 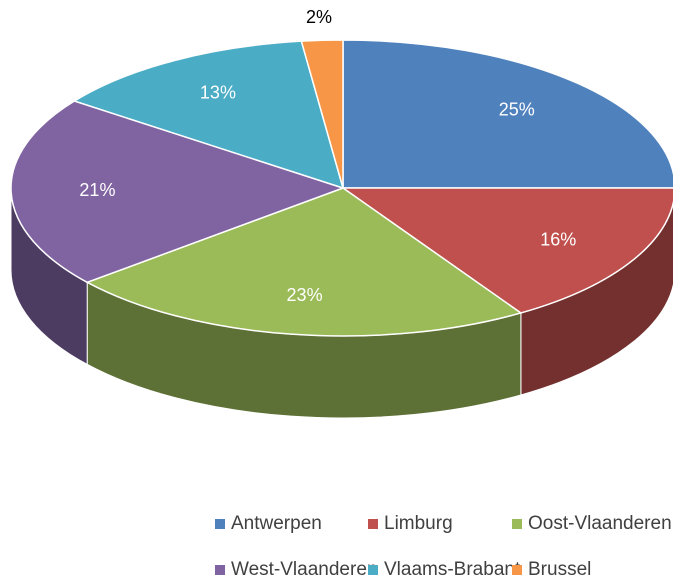 What do you see at coordinates (559, 569) in the screenshot?
I see `legend-label: Brussel` at bounding box center [559, 569].